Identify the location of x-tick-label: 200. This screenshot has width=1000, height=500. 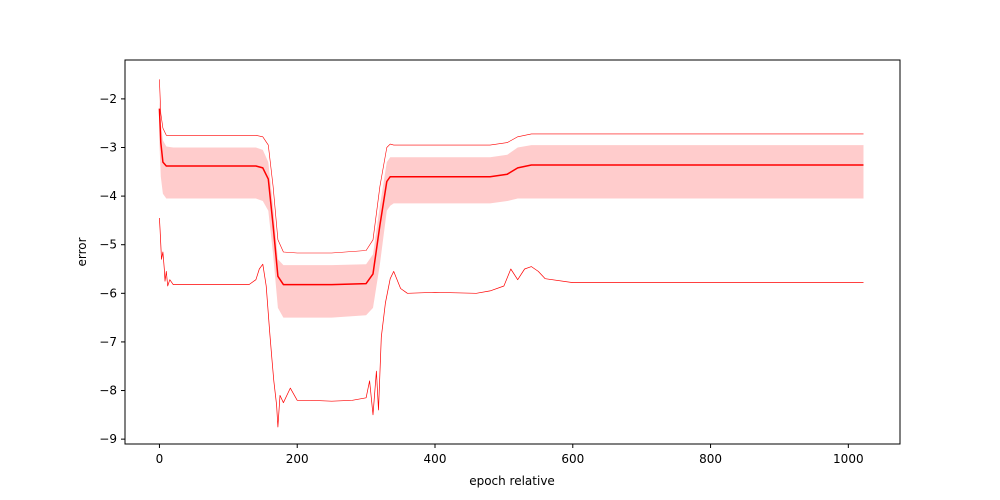
(297, 459).